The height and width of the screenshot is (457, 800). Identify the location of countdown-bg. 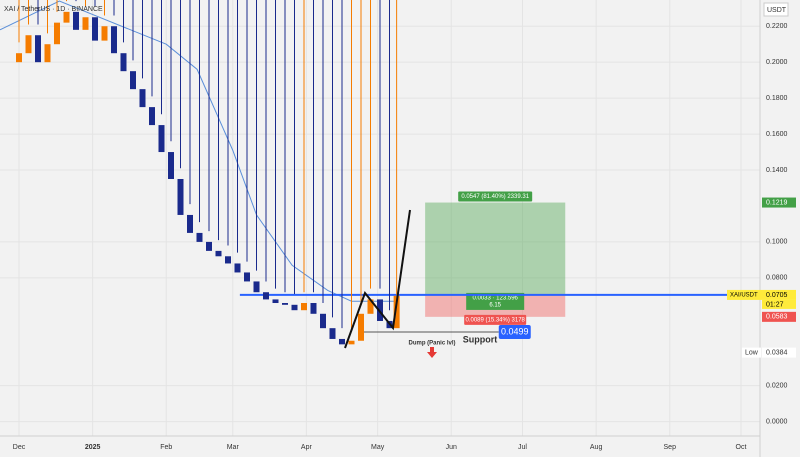
(779, 304).